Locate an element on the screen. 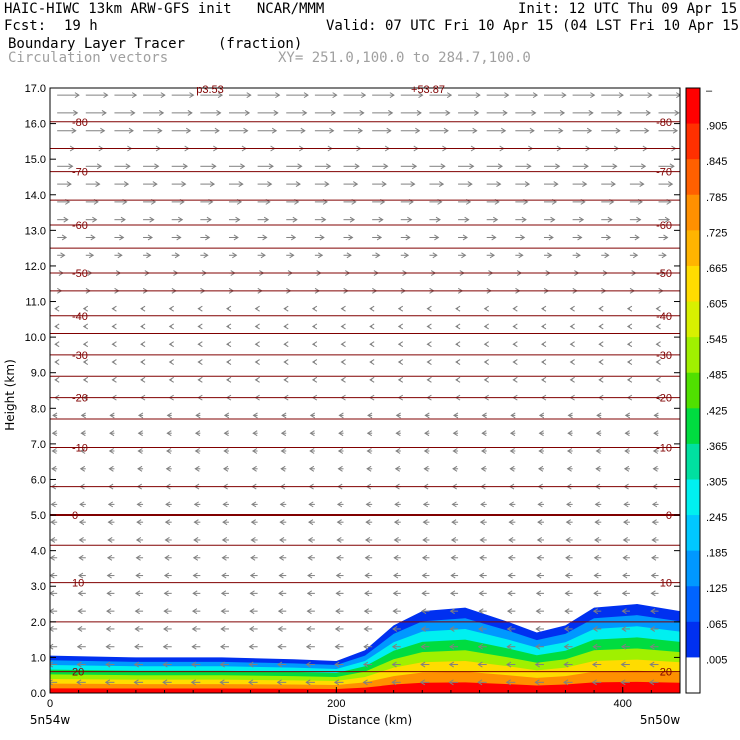  y-tick-label: 16.0 is located at coordinates (35, 125).